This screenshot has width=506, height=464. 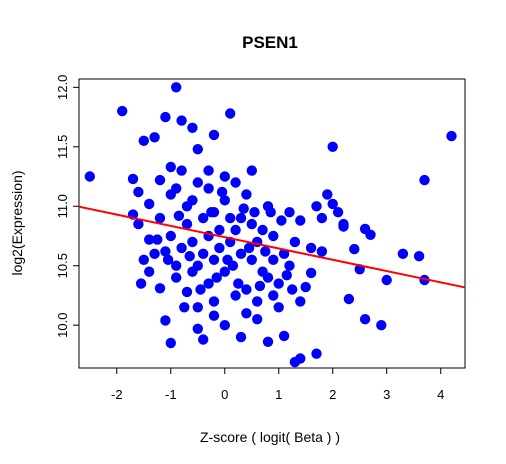 What do you see at coordinates (277, 385) in the screenshot?
I see `x-axis: -2 -1 0 1 2 3 4` at bounding box center [277, 385].